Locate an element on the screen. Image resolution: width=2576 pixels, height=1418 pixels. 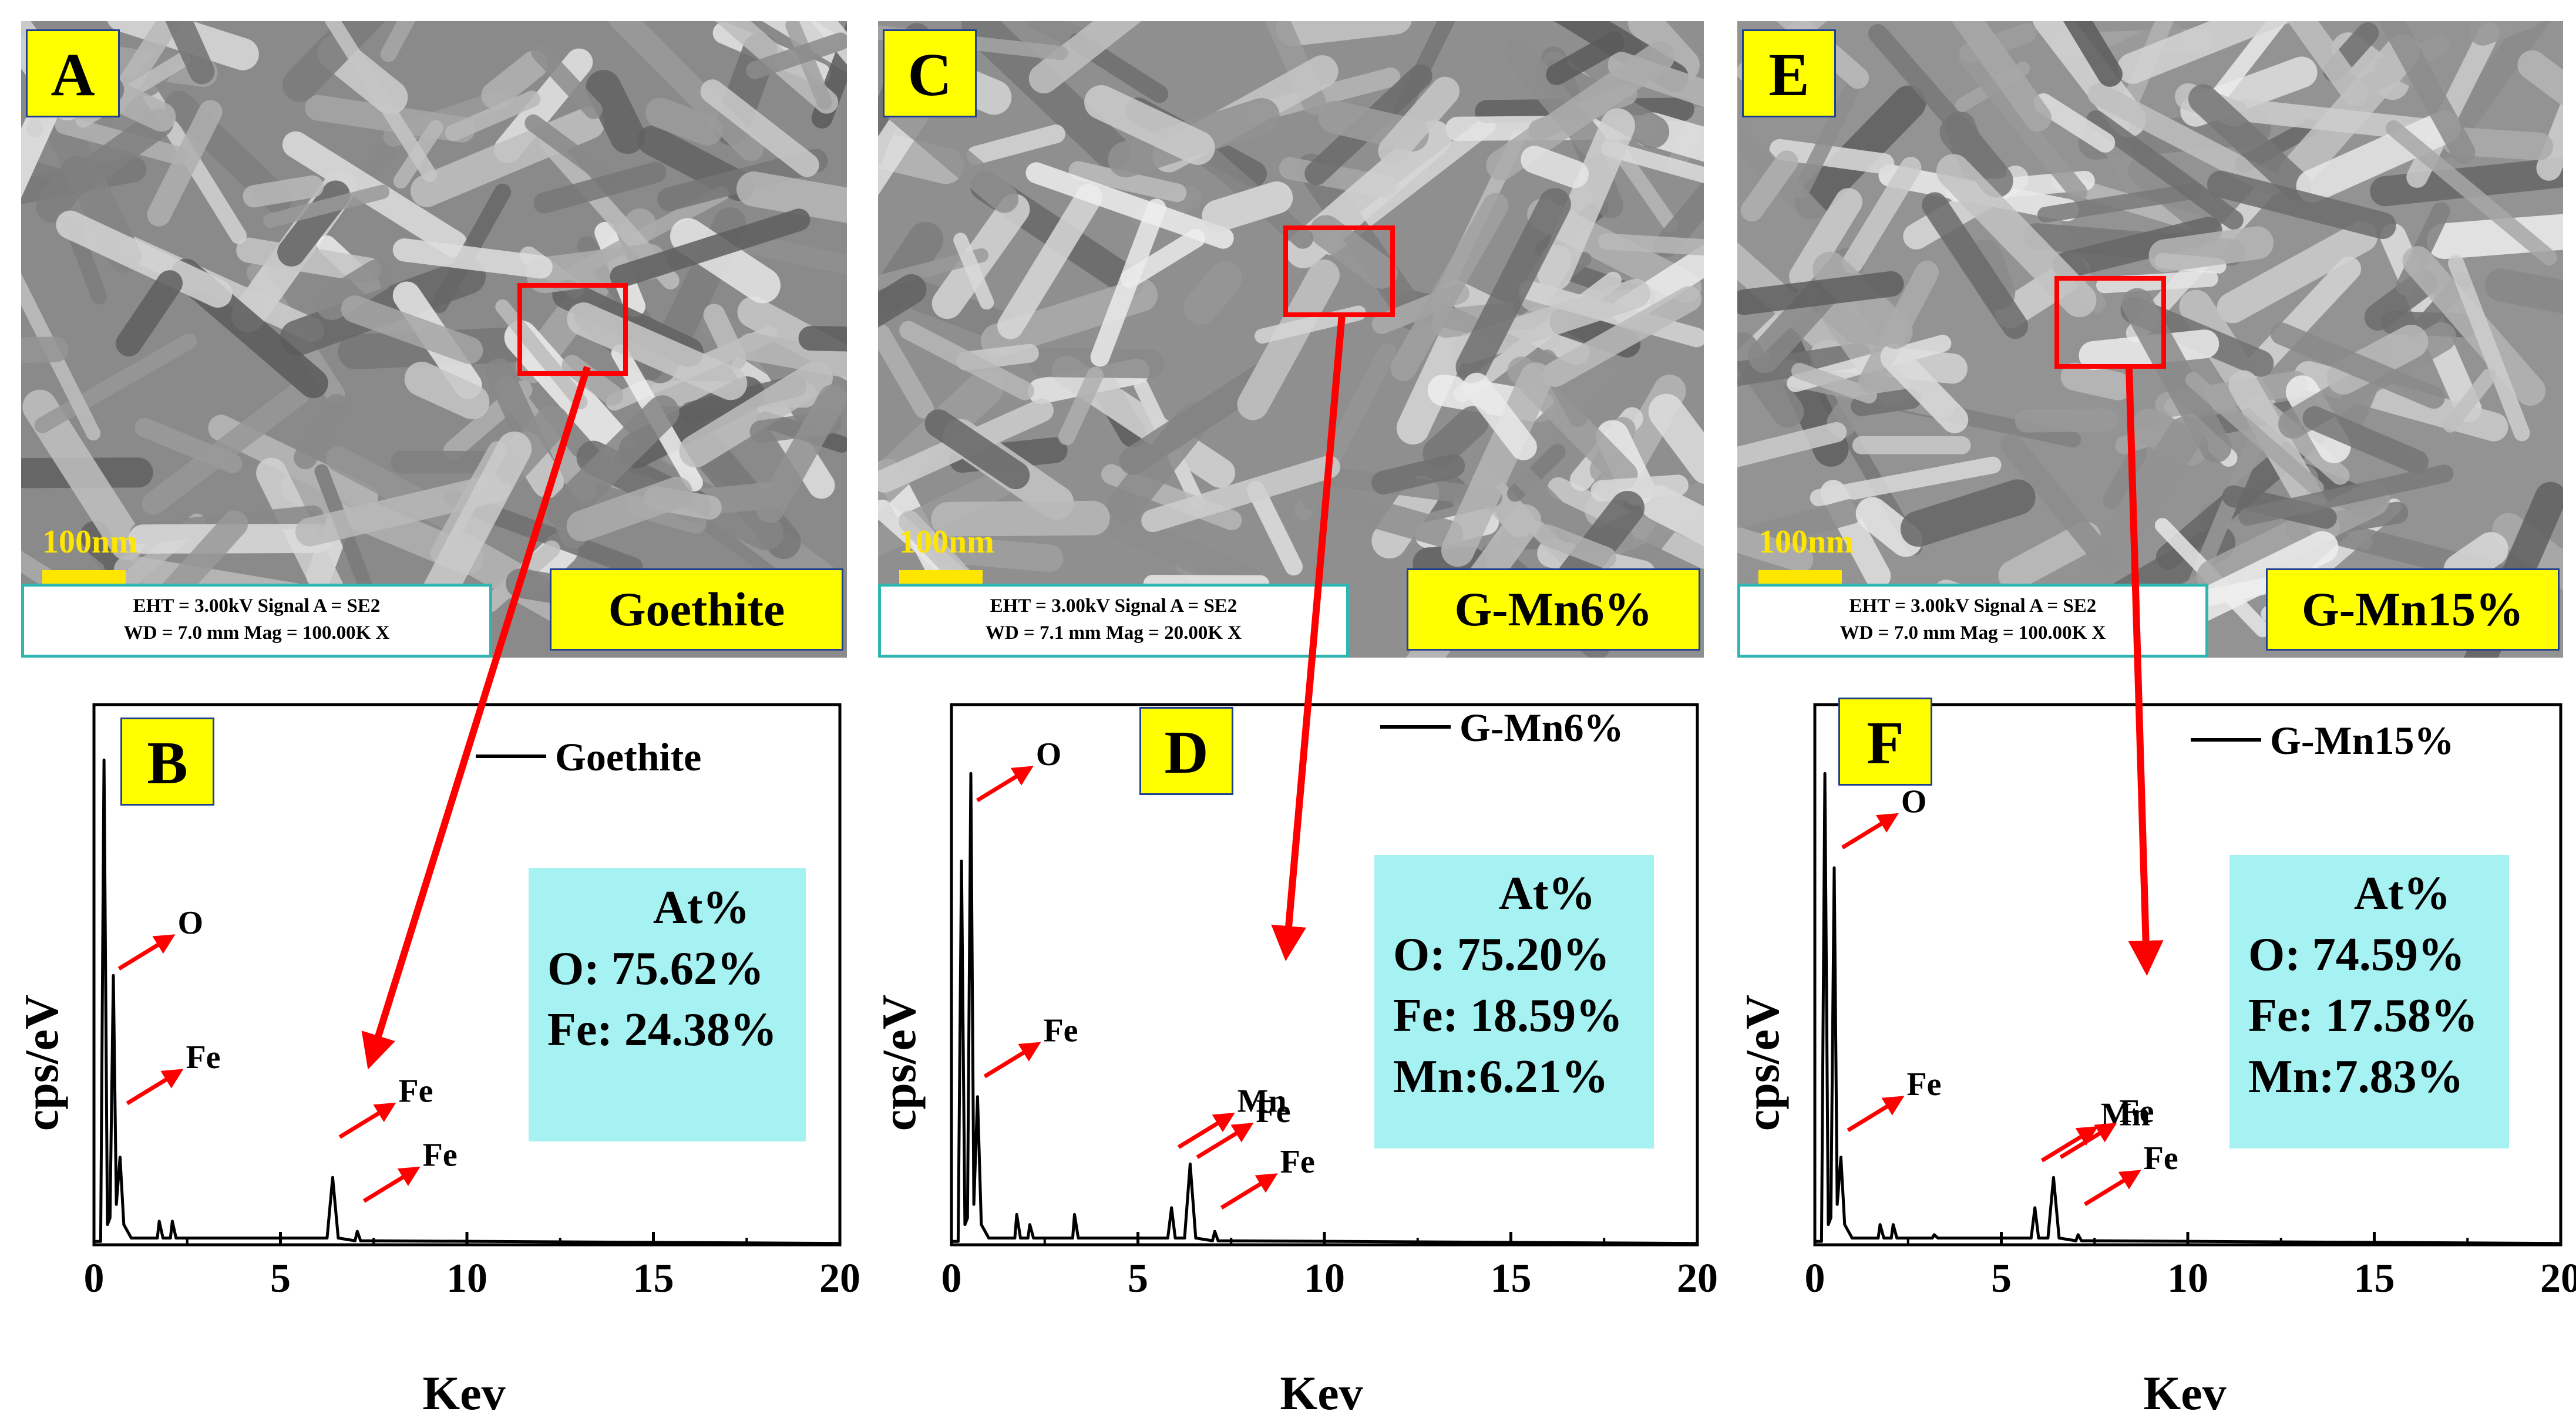
sem-texture-e is located at coordinates (2150, 339).